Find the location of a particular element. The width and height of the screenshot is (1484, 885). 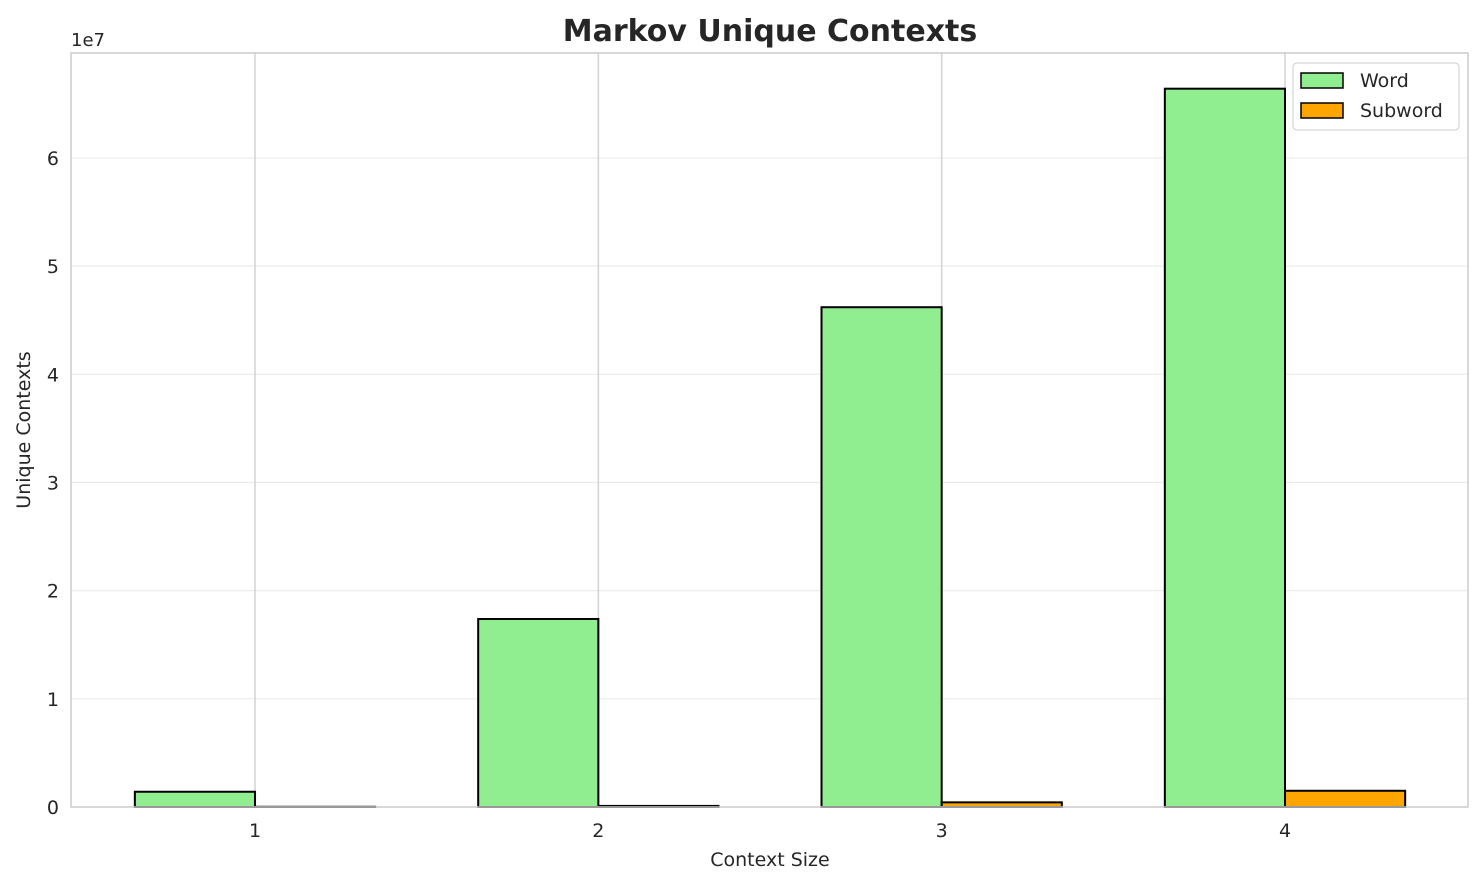

x-tick-label: 3 is located at coordinates (942, 831).